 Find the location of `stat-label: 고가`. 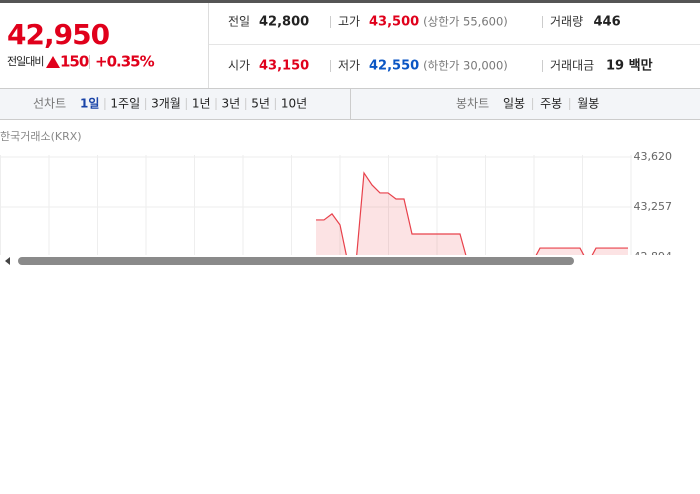

stat-label: 고가 is located at coordinates (349, 22).